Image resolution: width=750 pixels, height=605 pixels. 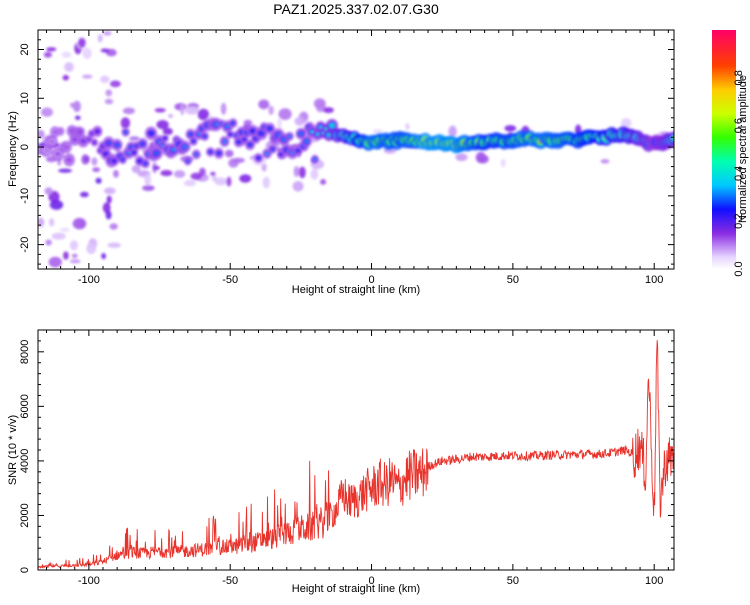 What do you see at coordinates (654, 280) in the screenshot?
I see `top-x-tick-label: 100` at bounding box center [654, 280].